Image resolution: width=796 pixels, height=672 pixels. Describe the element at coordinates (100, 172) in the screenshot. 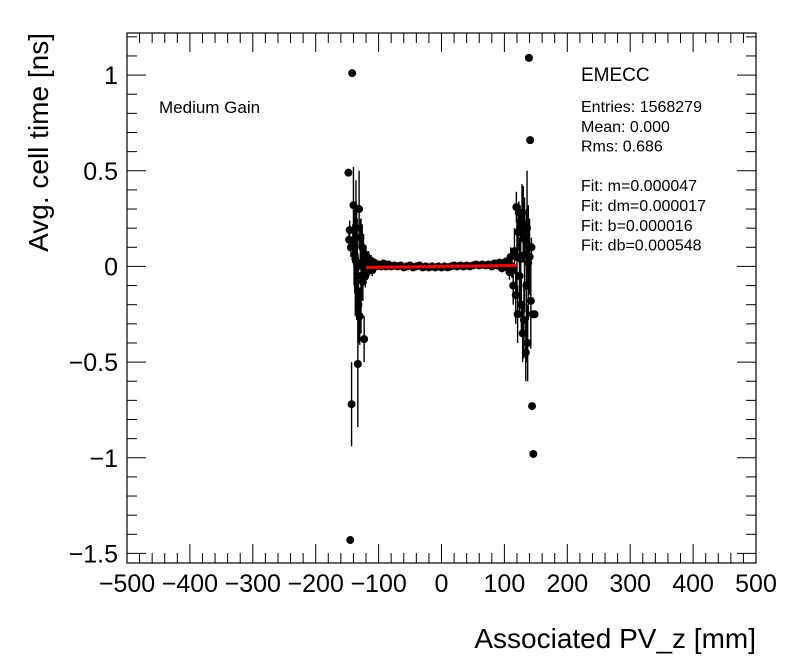

I see `y-tick-label: 0.5` at that location.